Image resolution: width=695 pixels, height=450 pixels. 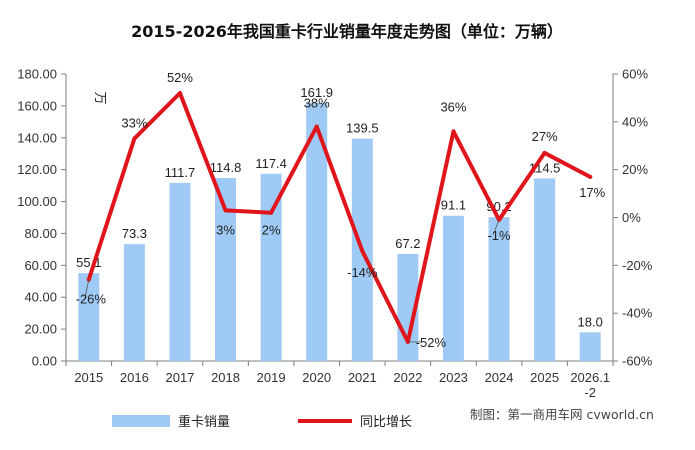 What do you see at coordinates (134, 233) in the screenshot?
I see `bar-value-label: 73.3` at bounding box center [134, 233].